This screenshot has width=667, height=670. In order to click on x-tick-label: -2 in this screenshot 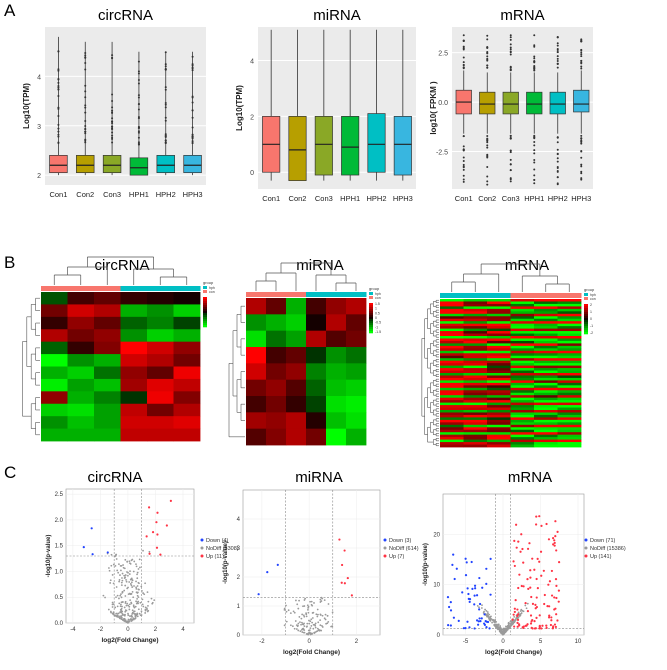, I will do `click(101, 630)`.